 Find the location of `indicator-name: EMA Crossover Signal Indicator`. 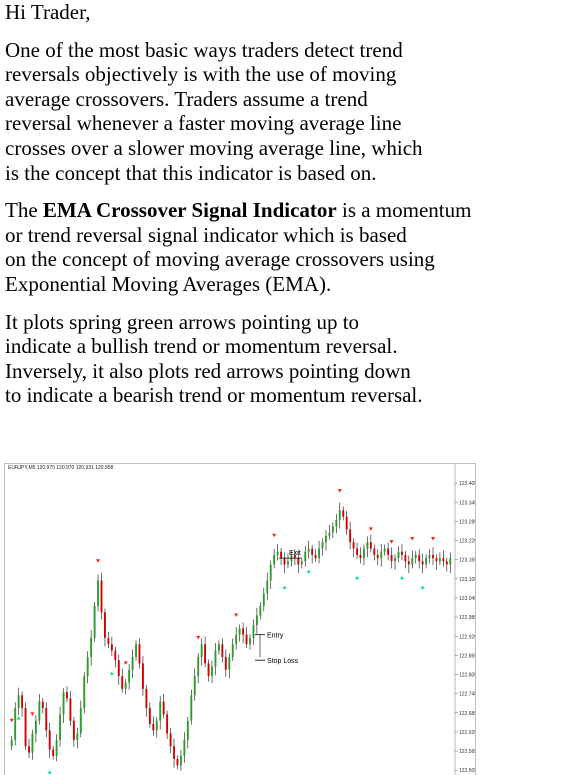

indicator-name: EMA Crossover Signal Indicator is located at coordinates (189, 210).